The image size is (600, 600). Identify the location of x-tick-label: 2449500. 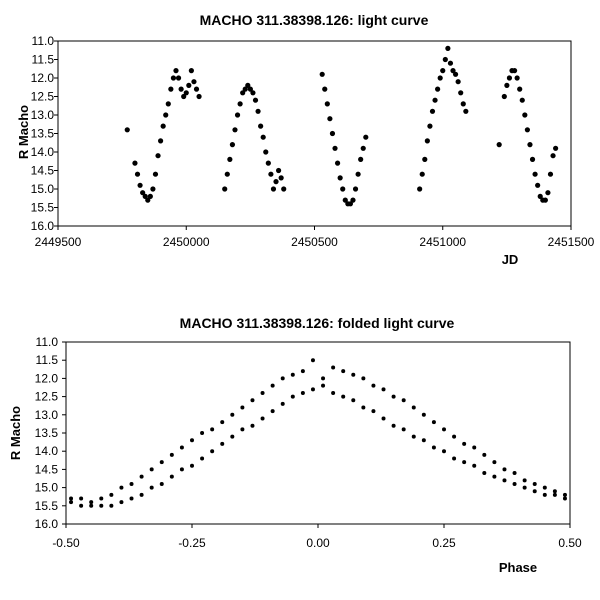
(58, 242).